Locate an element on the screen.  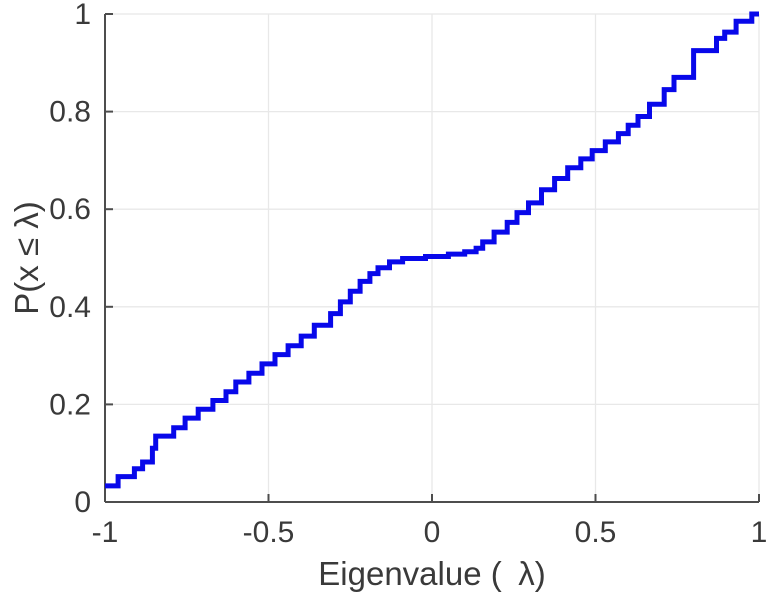
x-tick-label: 0 is located at coordinates (432, 532).